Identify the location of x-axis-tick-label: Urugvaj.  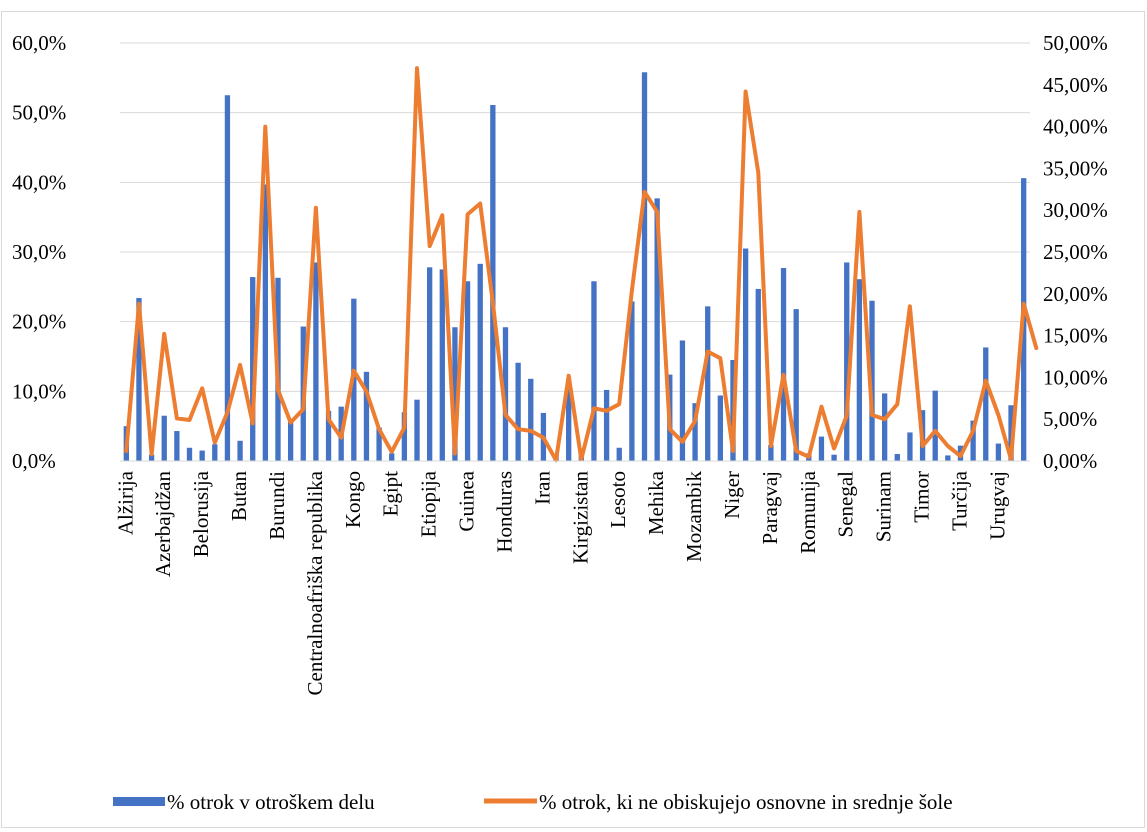
(997, 505).